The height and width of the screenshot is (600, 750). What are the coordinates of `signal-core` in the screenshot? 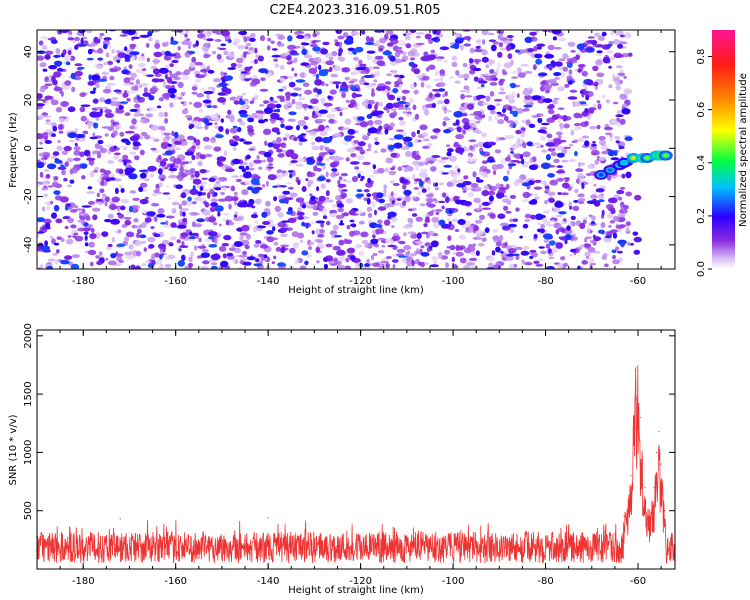 It's located at (610, 170).